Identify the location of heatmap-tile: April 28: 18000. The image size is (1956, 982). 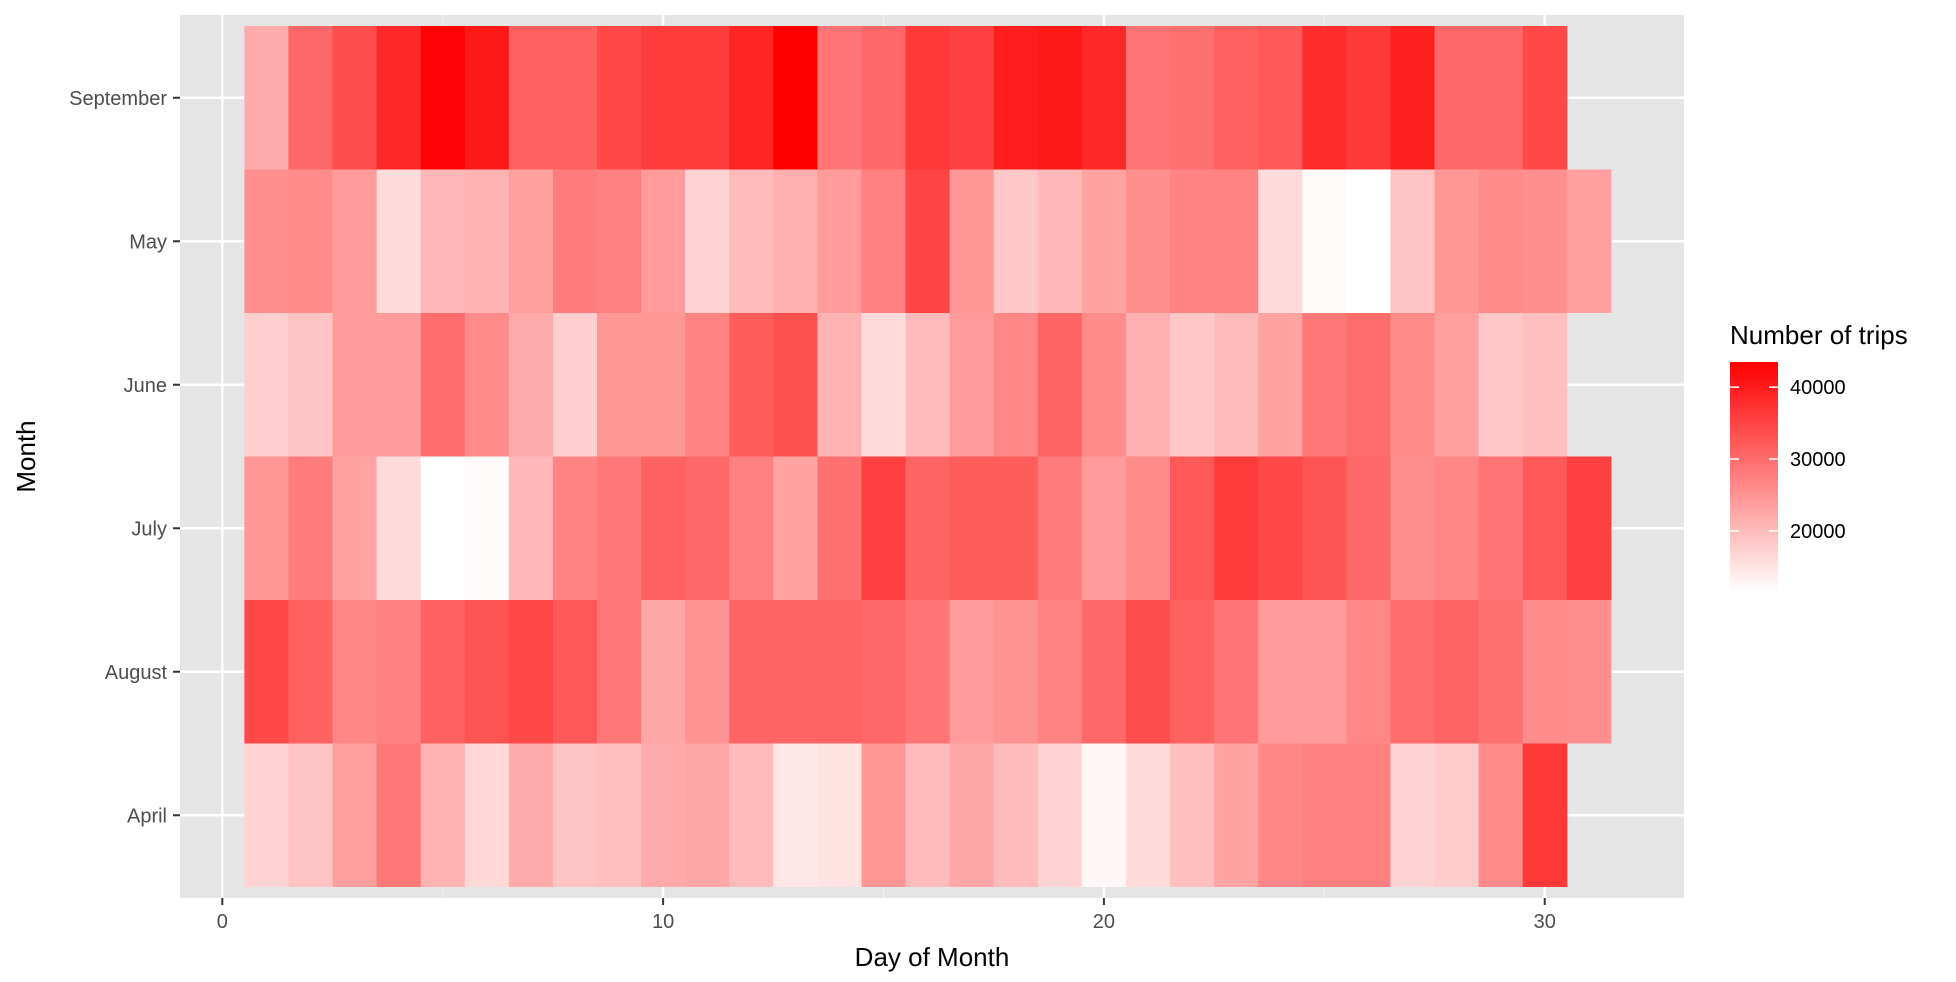
(1457, 815).